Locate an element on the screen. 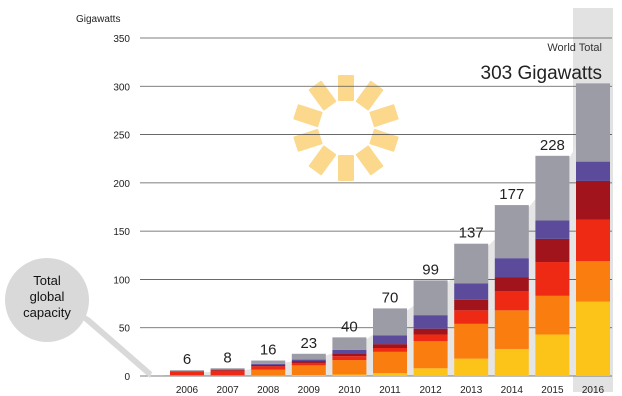  y-tick-label: 100 is located at coordinates (121, 280).